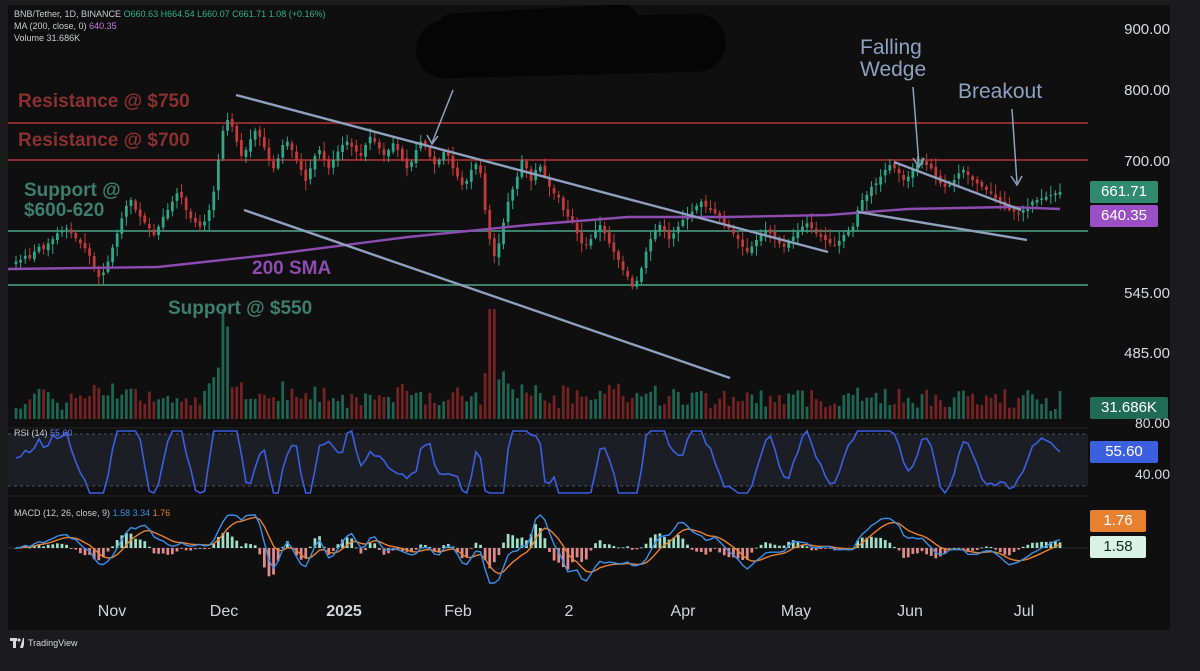 This screenshot has width=1200, height=671. Describe the element at coordinates (1124, 216) in the screenshot. I see `ma-price-tag: 640.35` at that location.